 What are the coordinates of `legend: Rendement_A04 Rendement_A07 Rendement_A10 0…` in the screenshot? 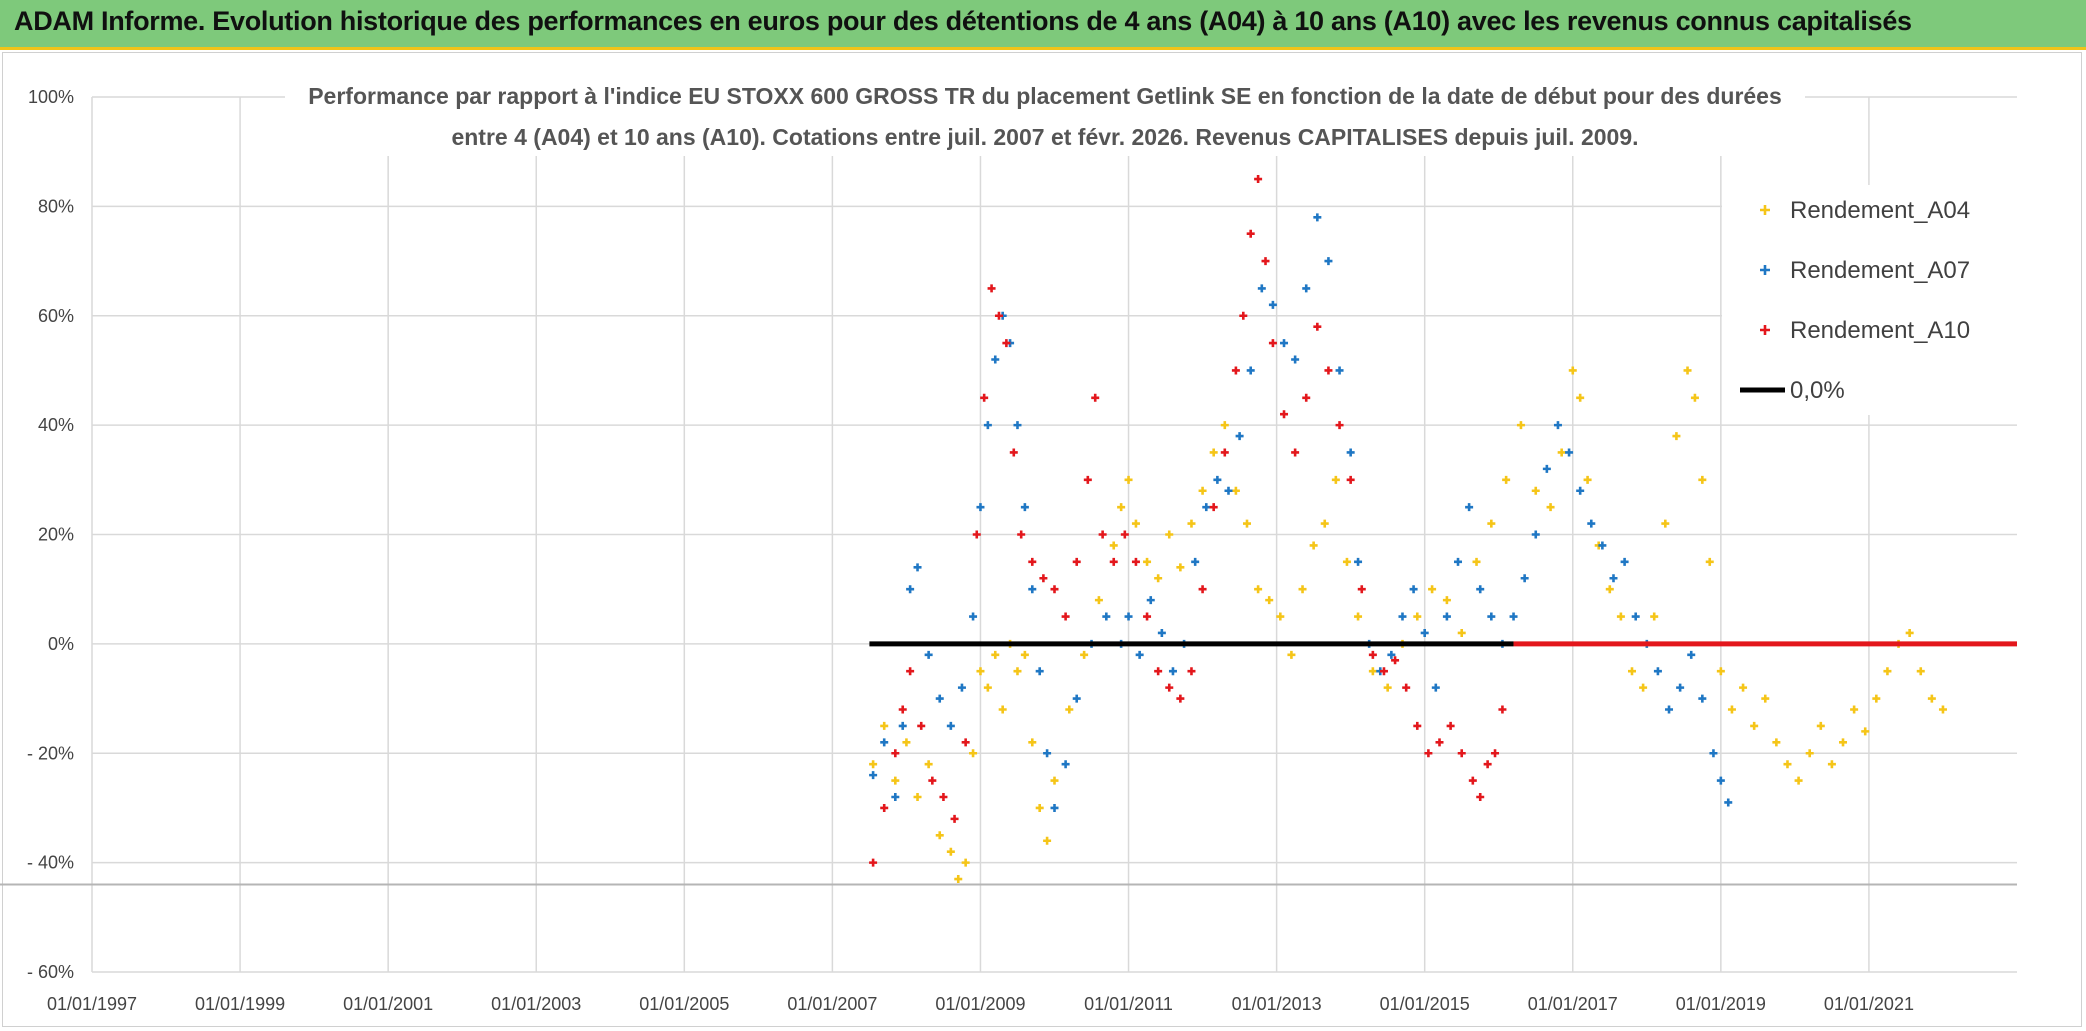 It's located at (1872, 300).